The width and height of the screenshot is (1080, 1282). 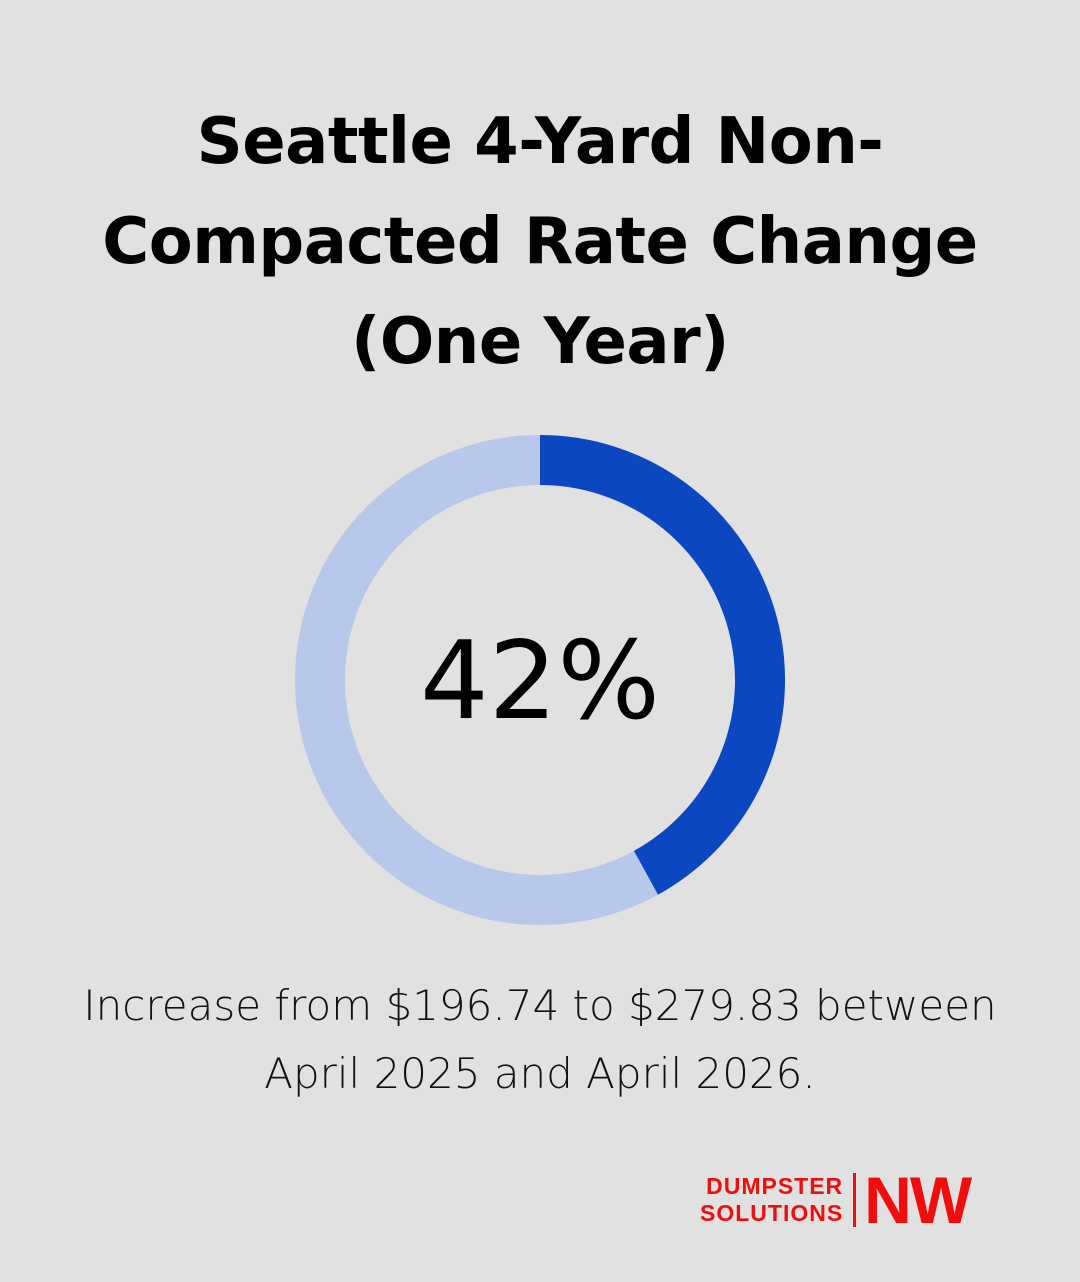 I want to click on value-label: 42%, so click(x=540, y=681).